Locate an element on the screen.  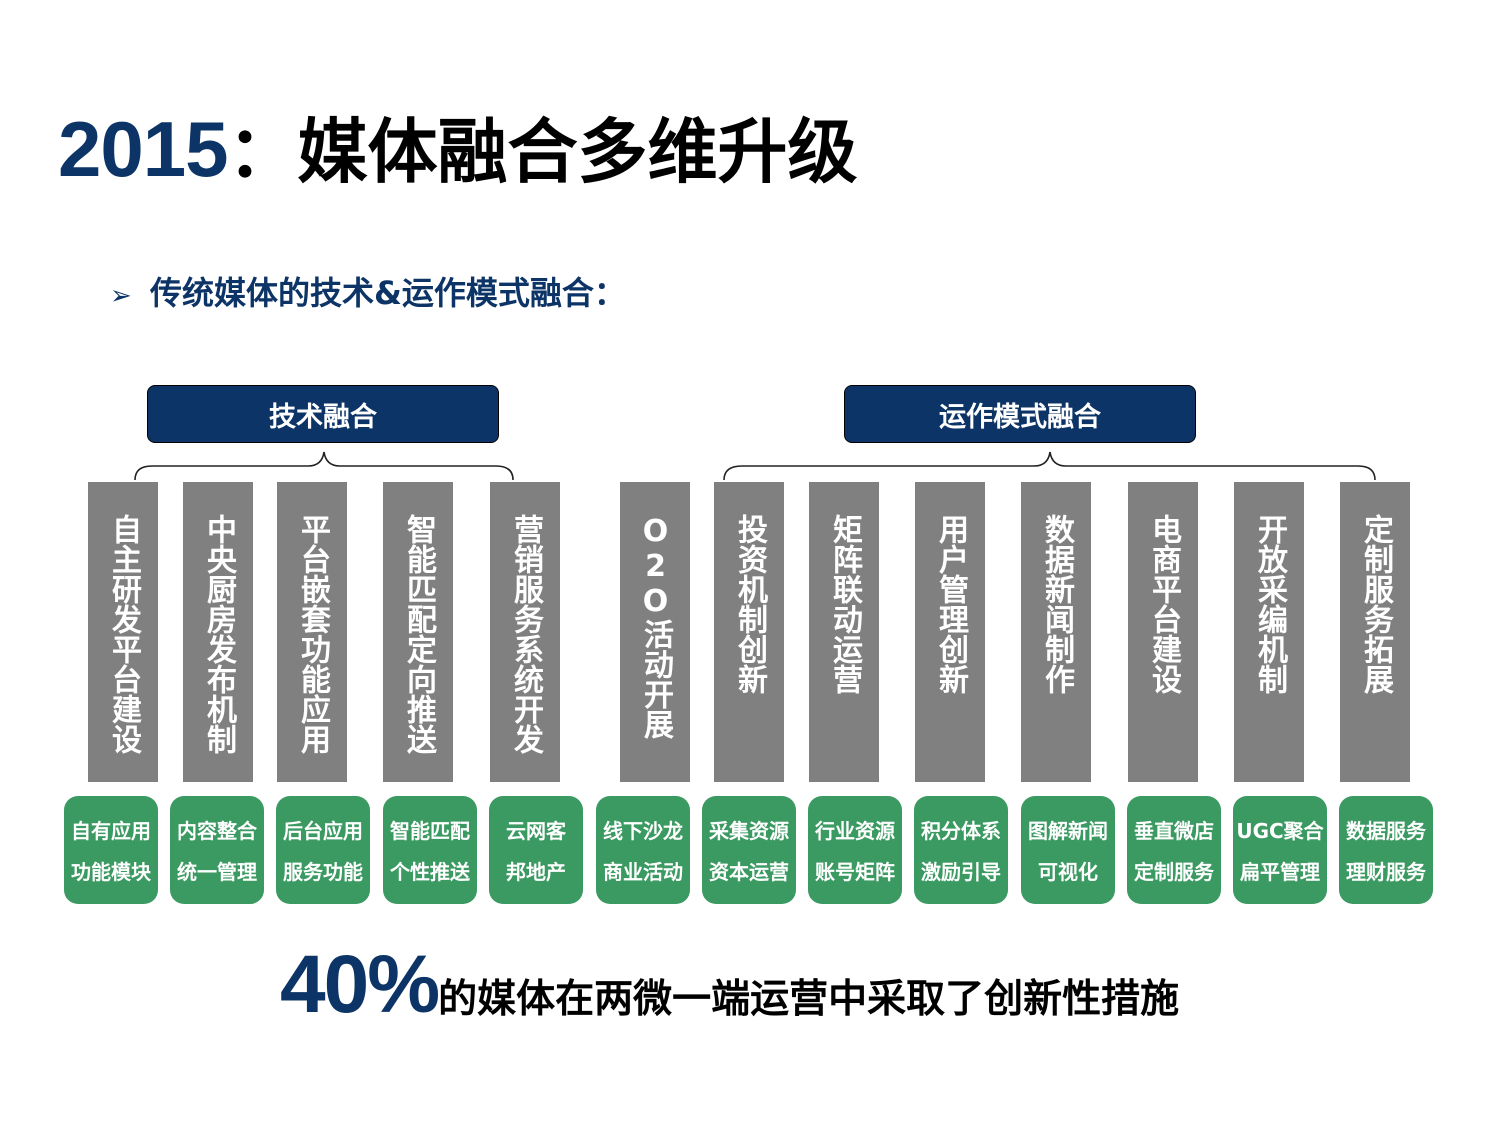
column-pill-line: 可视化 is located at coordinates (1068, 872).